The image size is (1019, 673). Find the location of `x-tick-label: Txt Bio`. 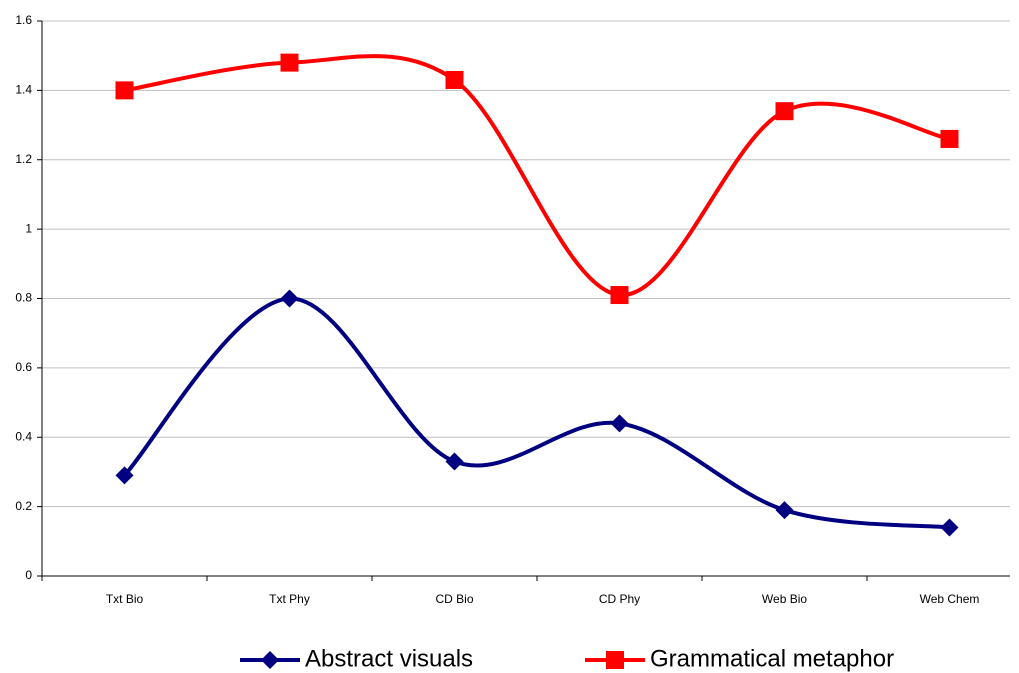

x-tick-label: Txt Bio is located at coordinates (125, 599).